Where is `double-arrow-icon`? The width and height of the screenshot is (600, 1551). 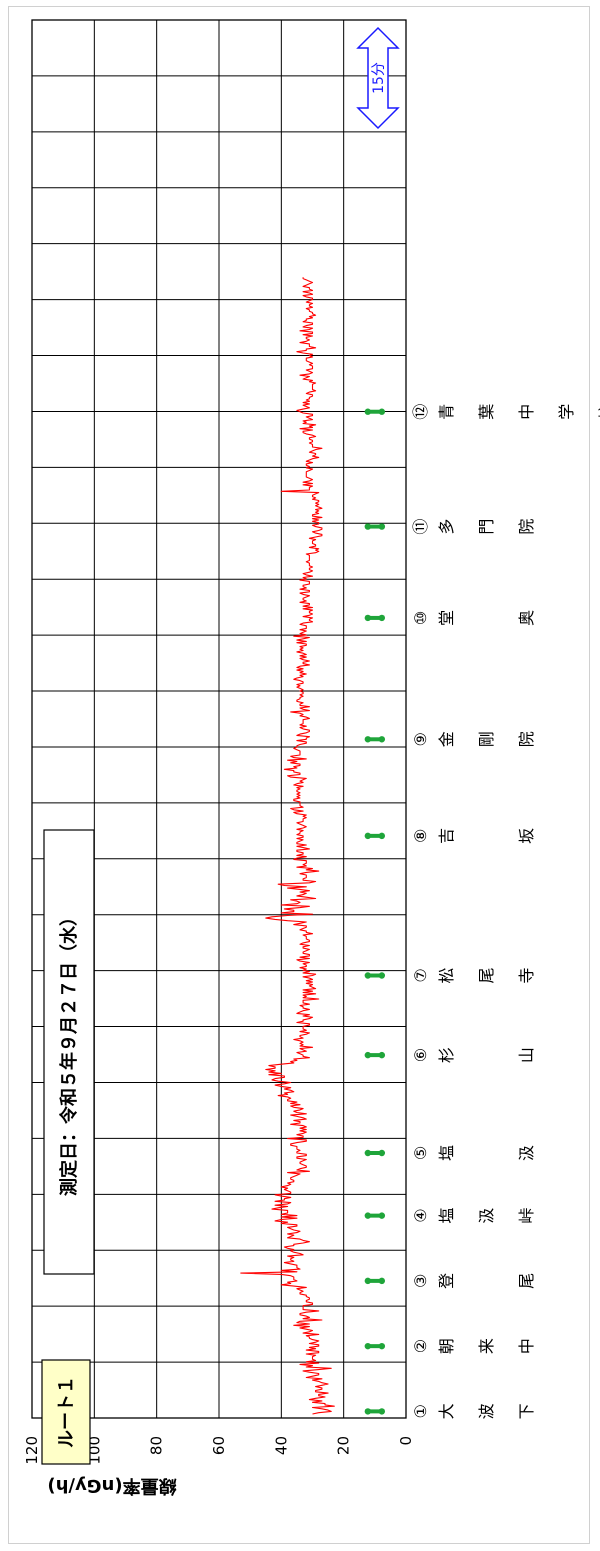 double-arrow-icon is located at coordinates (378, 78).